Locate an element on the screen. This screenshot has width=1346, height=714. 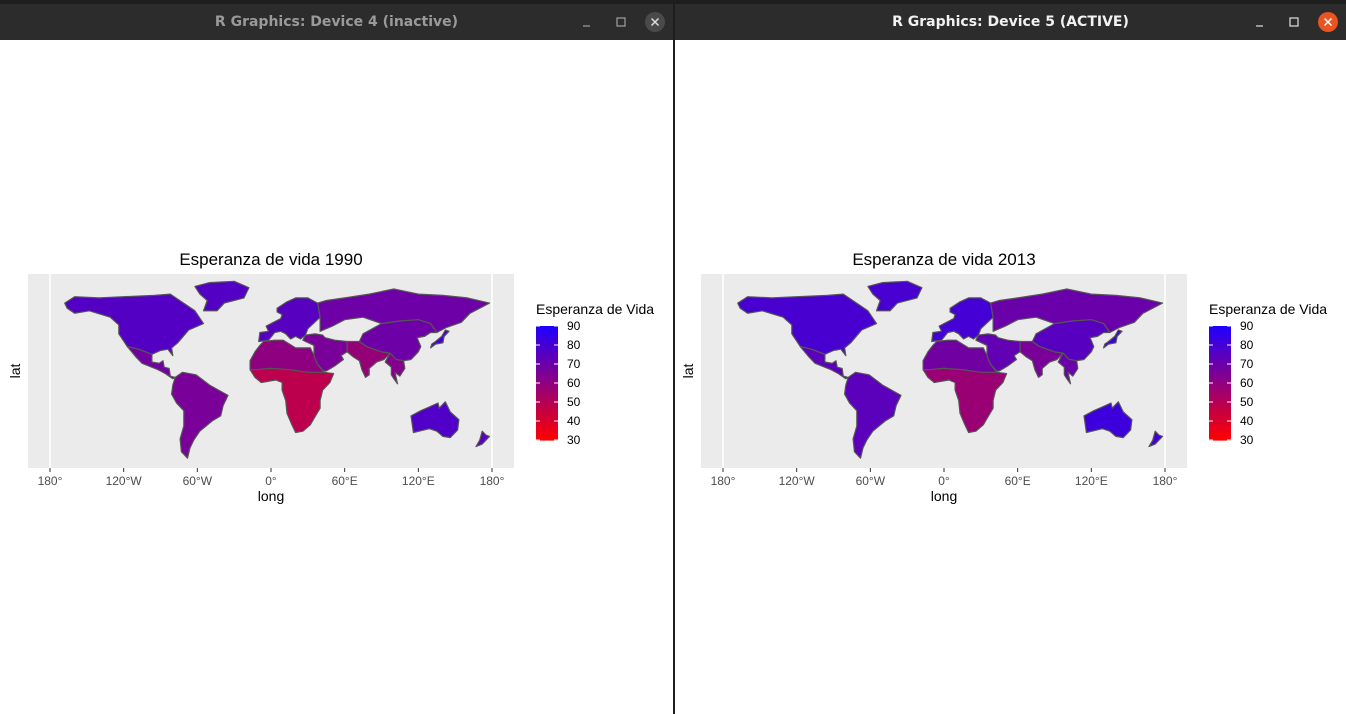
region-middle-east is located at coordinates (998, 352).